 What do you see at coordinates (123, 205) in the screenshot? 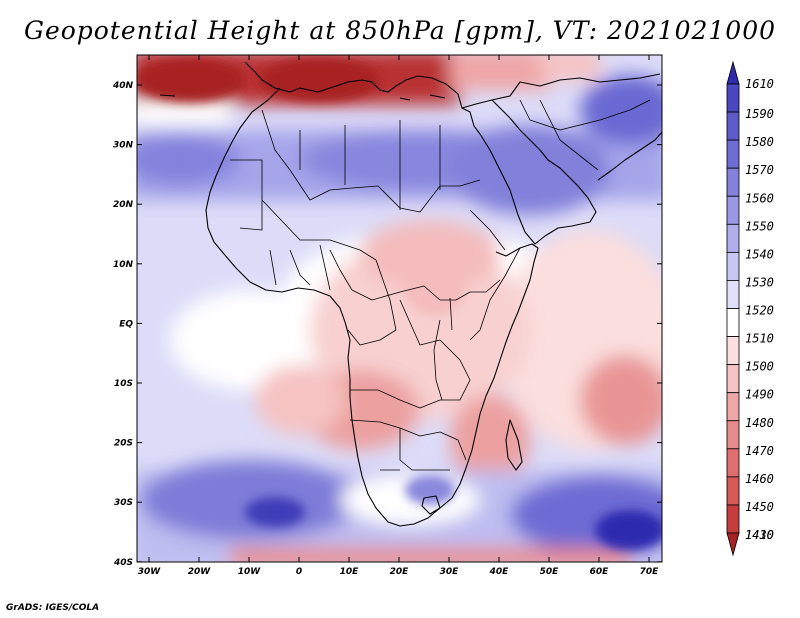
I see `lat-tick-label: 20N` at bounding box center [123, 205].